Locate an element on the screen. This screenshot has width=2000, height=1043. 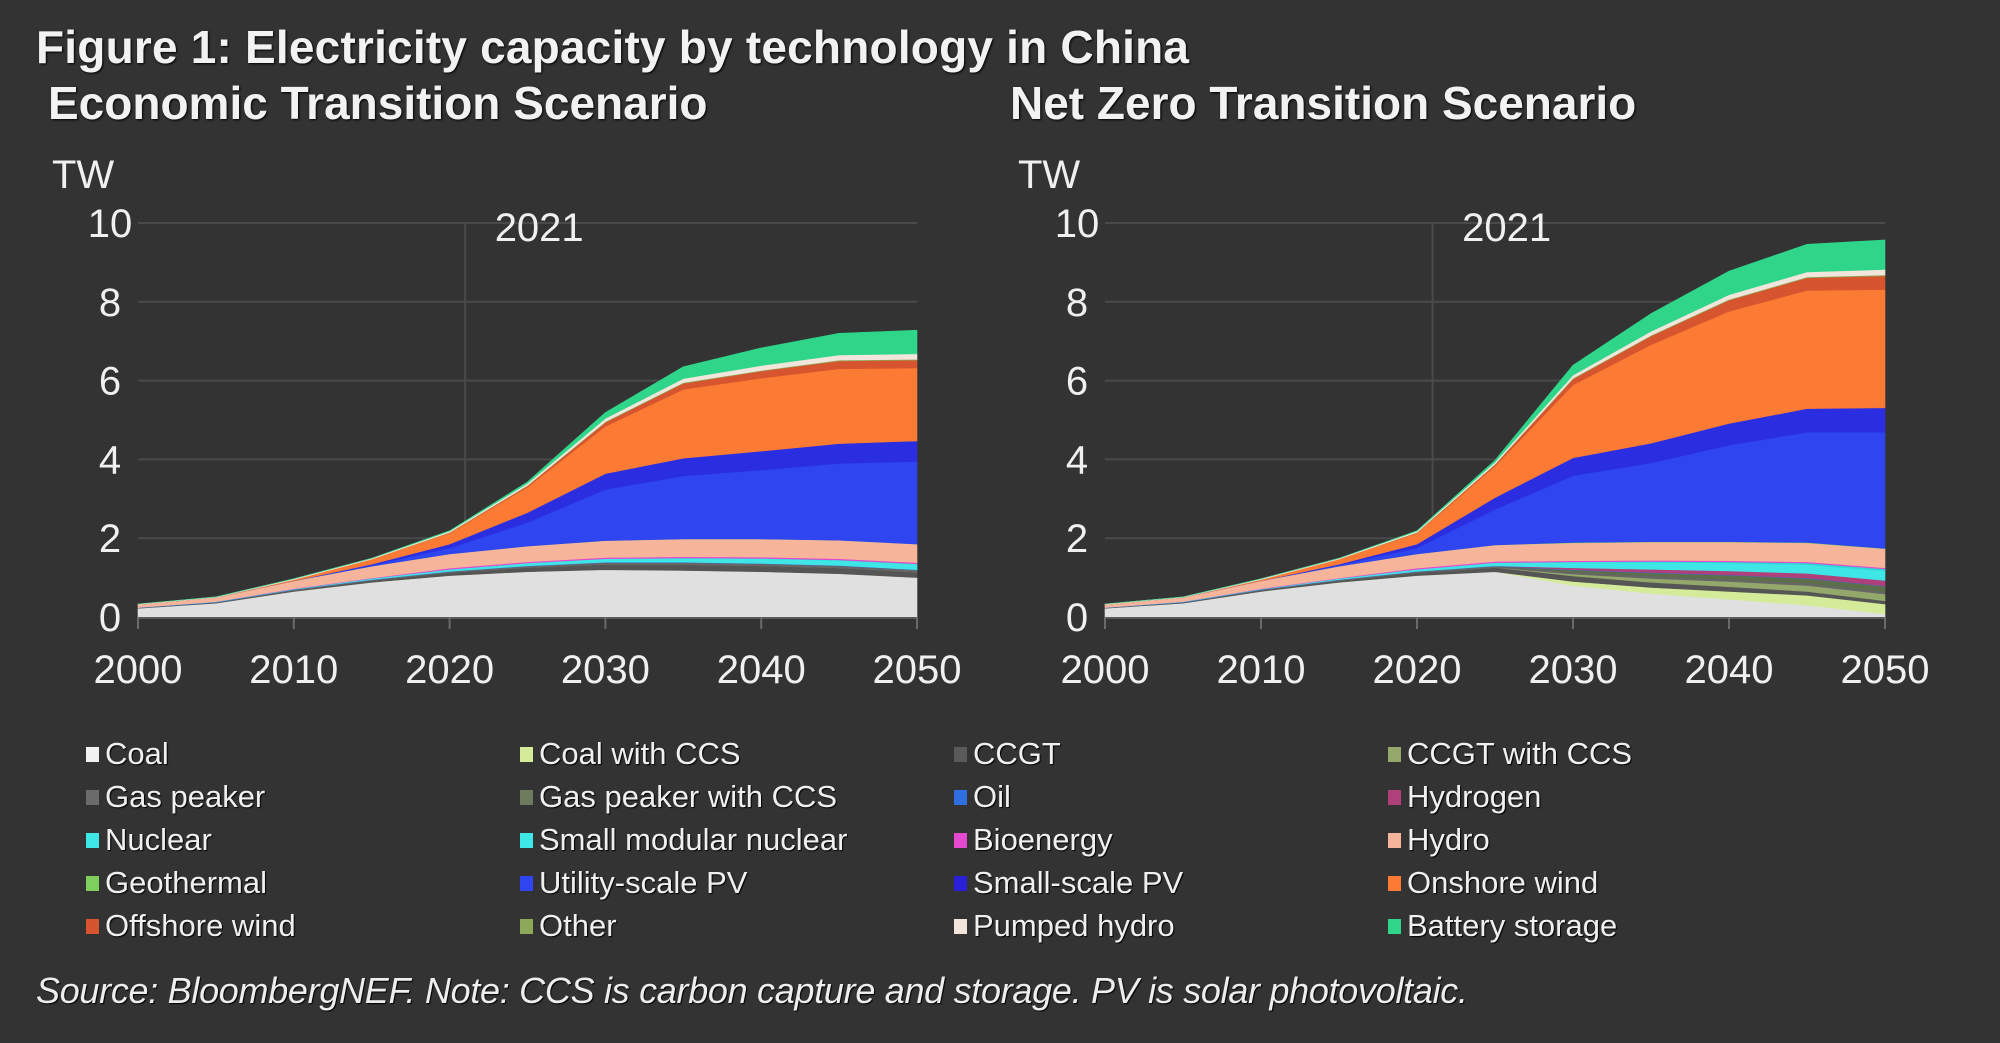
chart-title-net-zero: Net Zero Transition Scenario is located at coordinates (1323, 103).